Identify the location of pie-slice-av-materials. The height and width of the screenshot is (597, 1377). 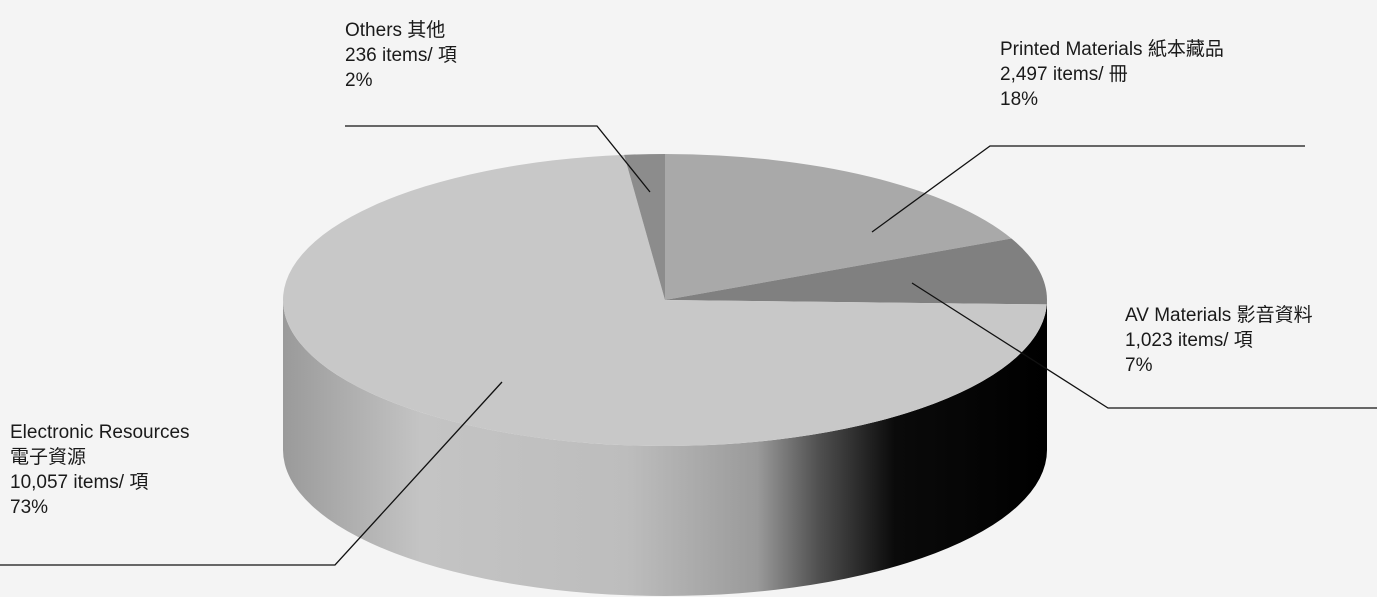
(856, 271).